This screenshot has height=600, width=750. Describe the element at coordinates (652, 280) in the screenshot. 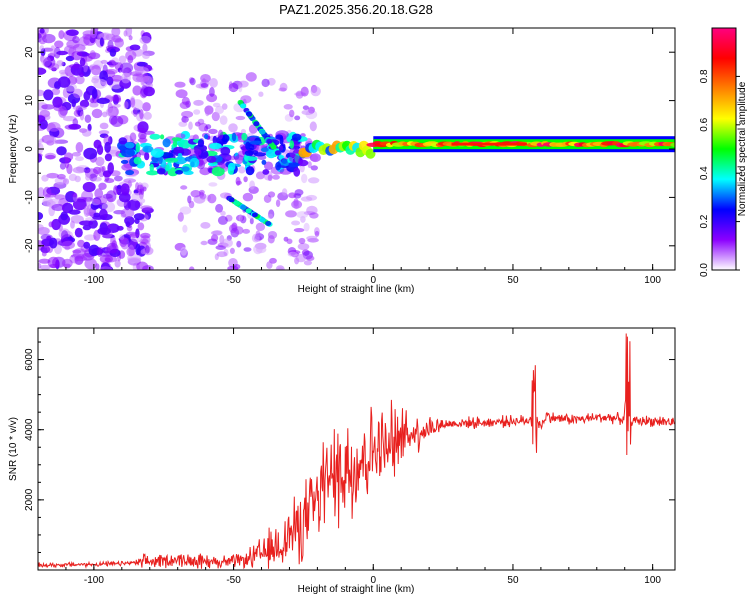

I see `x-tick-label: 100` at that location.